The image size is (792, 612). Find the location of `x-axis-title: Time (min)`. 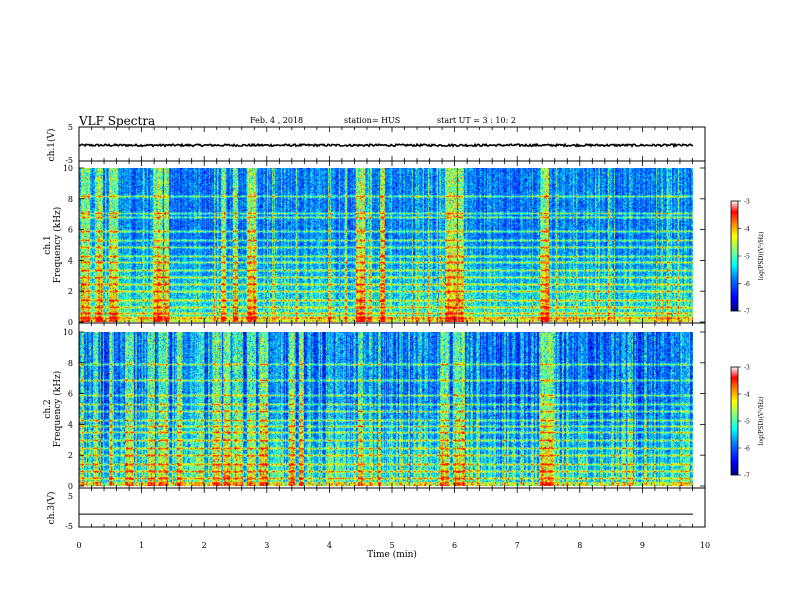

x-axis-title: Time (min) is located at coordinates (392, 554).